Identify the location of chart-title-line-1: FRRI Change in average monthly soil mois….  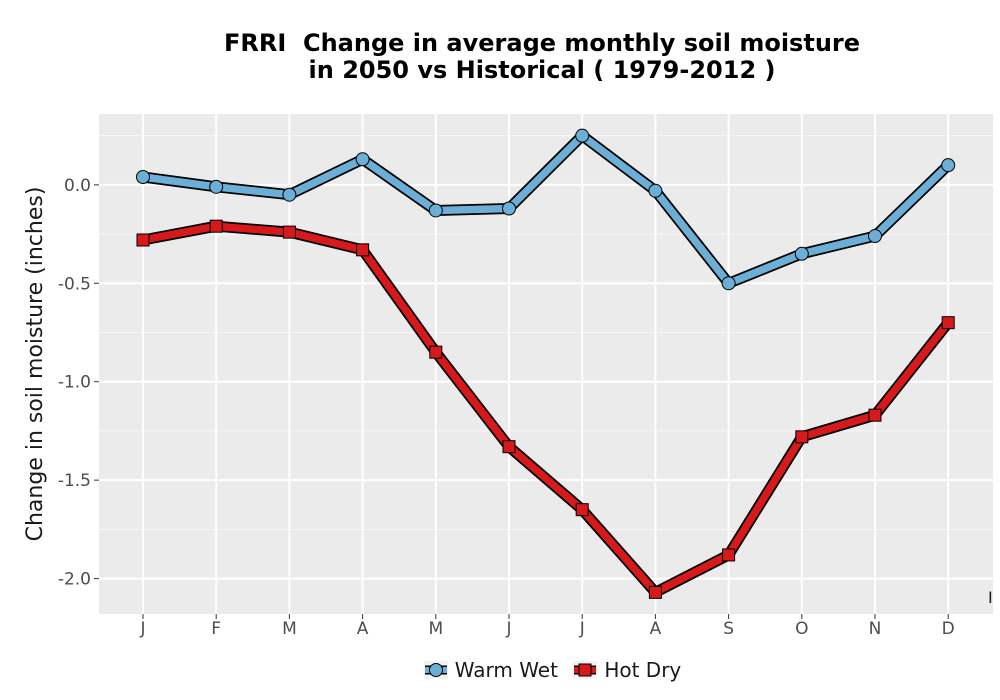
(542, 43).